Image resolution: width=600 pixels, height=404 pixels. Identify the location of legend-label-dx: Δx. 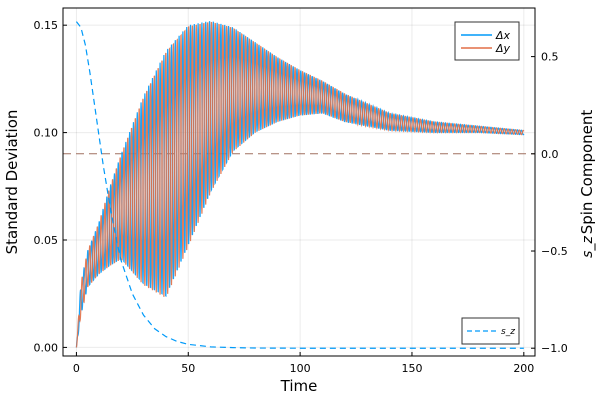
(503, 35).